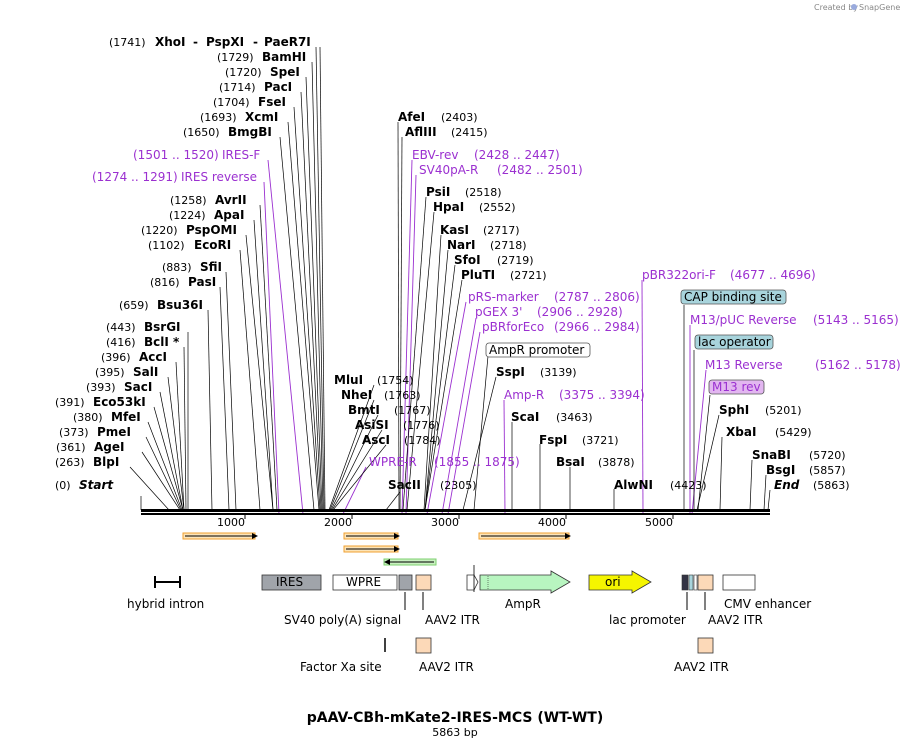 The height and width of the screenshot is (748, 911). I want to click on wpre-label: WPRE, so click(363, 582).